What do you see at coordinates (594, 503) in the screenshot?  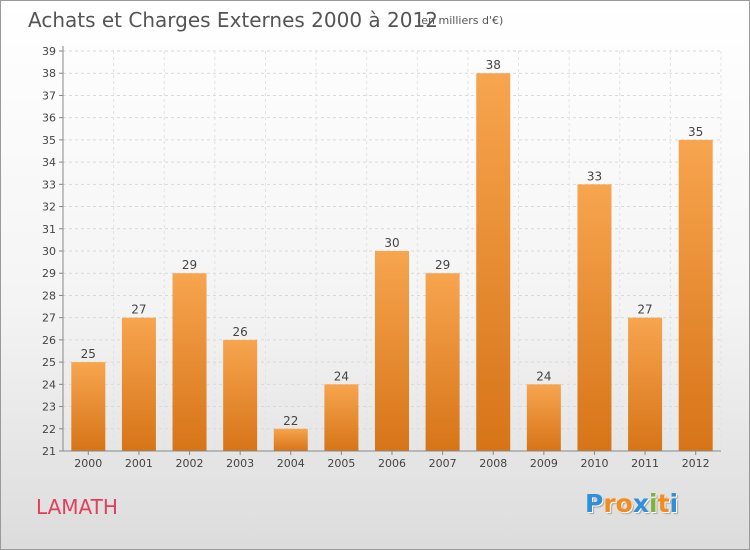 I see `logo-letter: P` at bounding box center [594, 503].